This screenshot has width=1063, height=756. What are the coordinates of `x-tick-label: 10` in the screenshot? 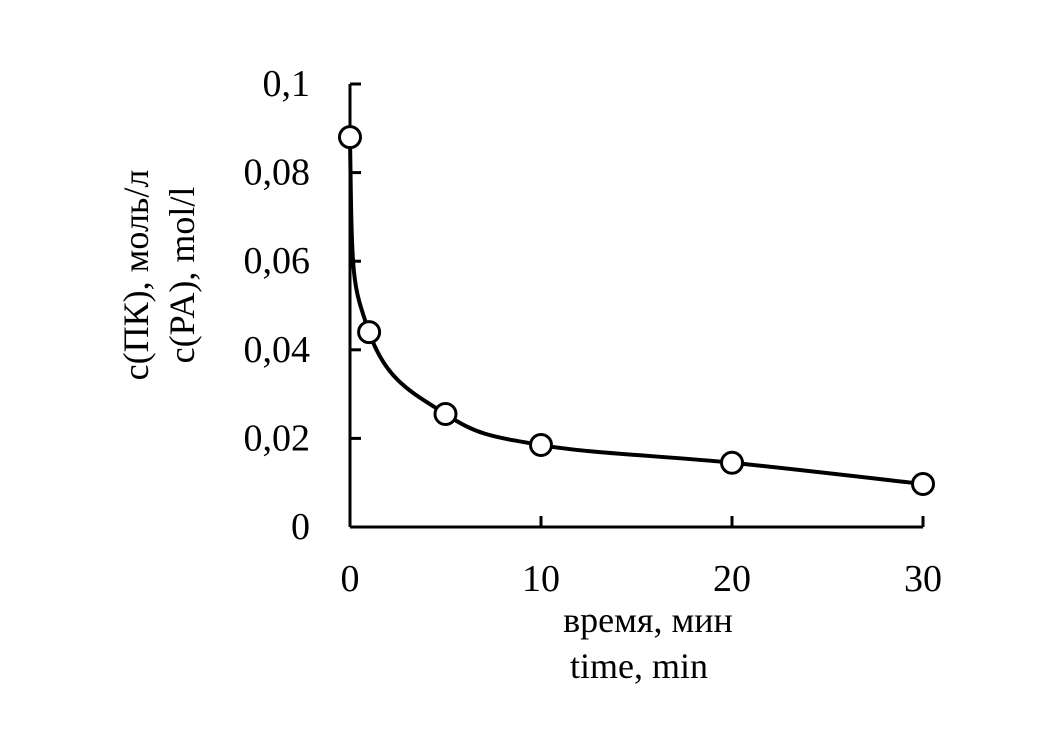 It's located at (541, 579).